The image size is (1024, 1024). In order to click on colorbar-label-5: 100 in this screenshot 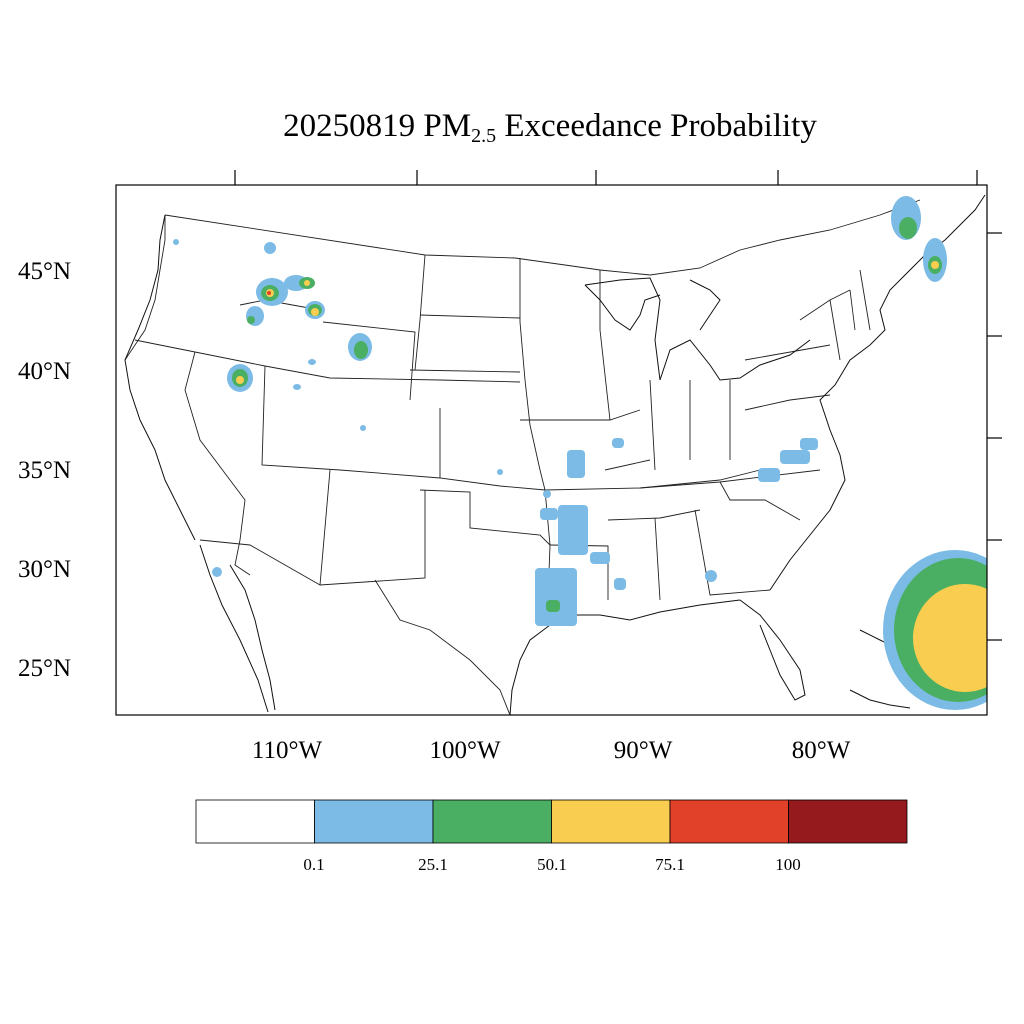, I will do `click(788, 864)`.